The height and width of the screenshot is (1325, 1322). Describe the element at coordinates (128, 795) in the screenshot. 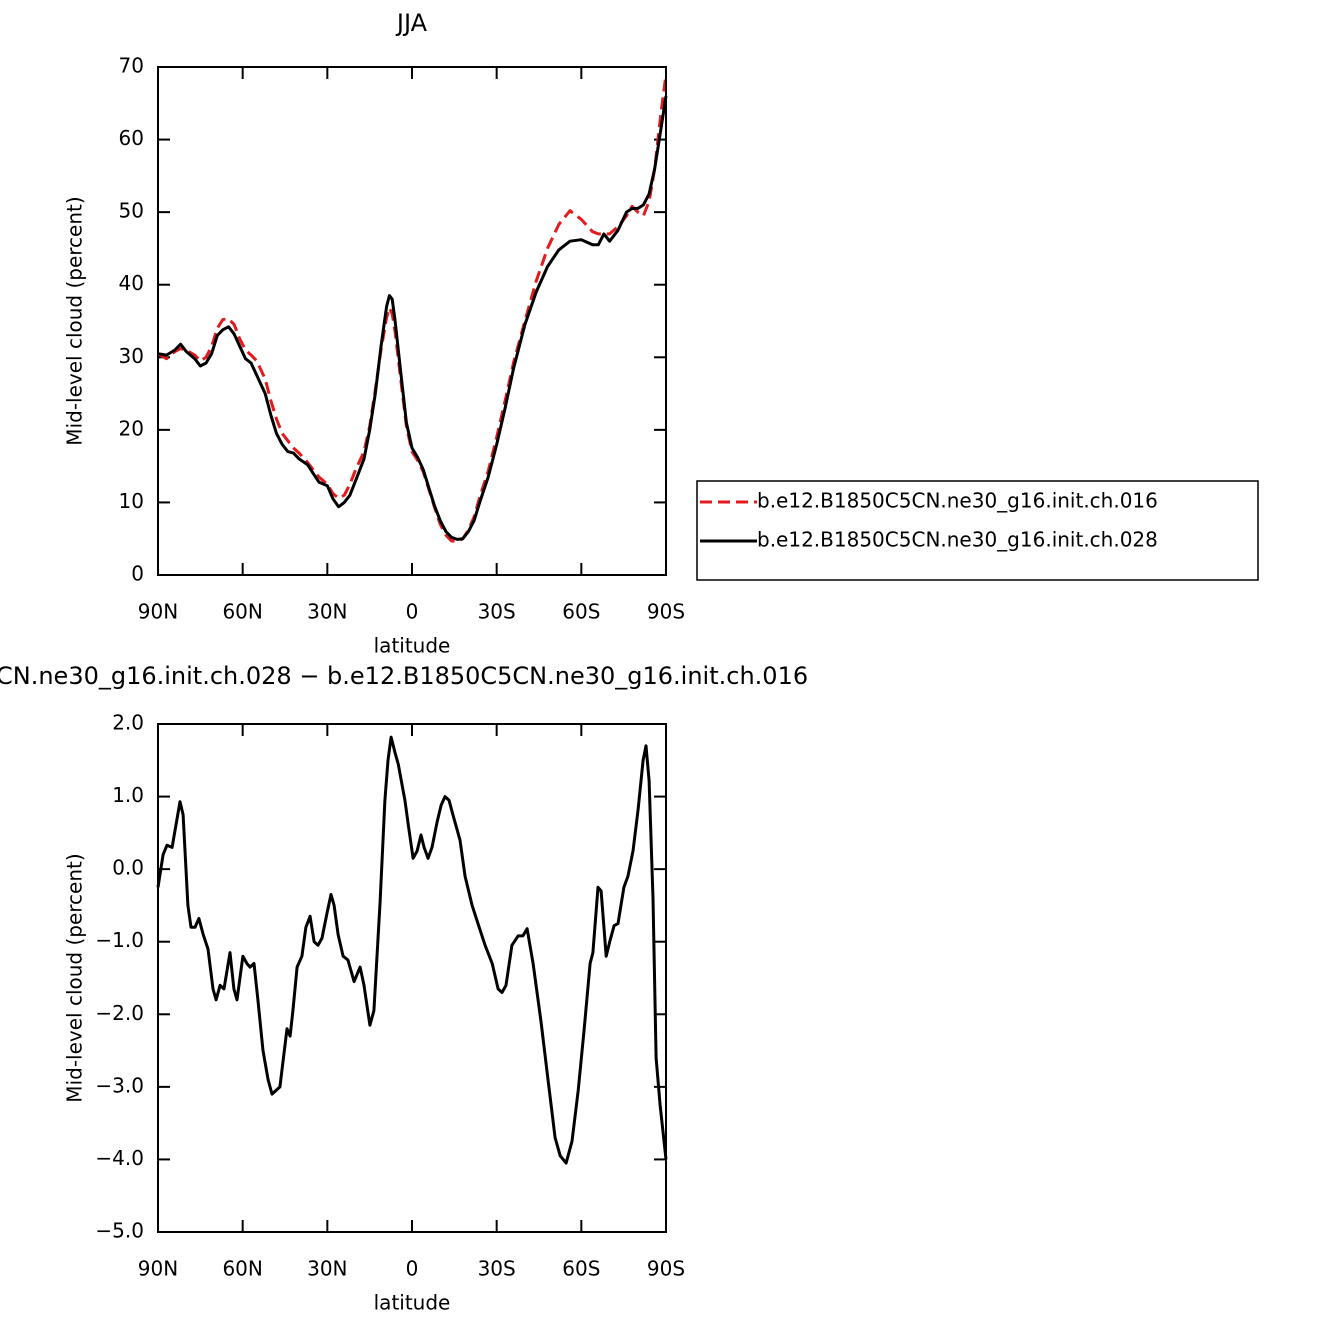

I see `y-tick-label: 1.0` at that location.